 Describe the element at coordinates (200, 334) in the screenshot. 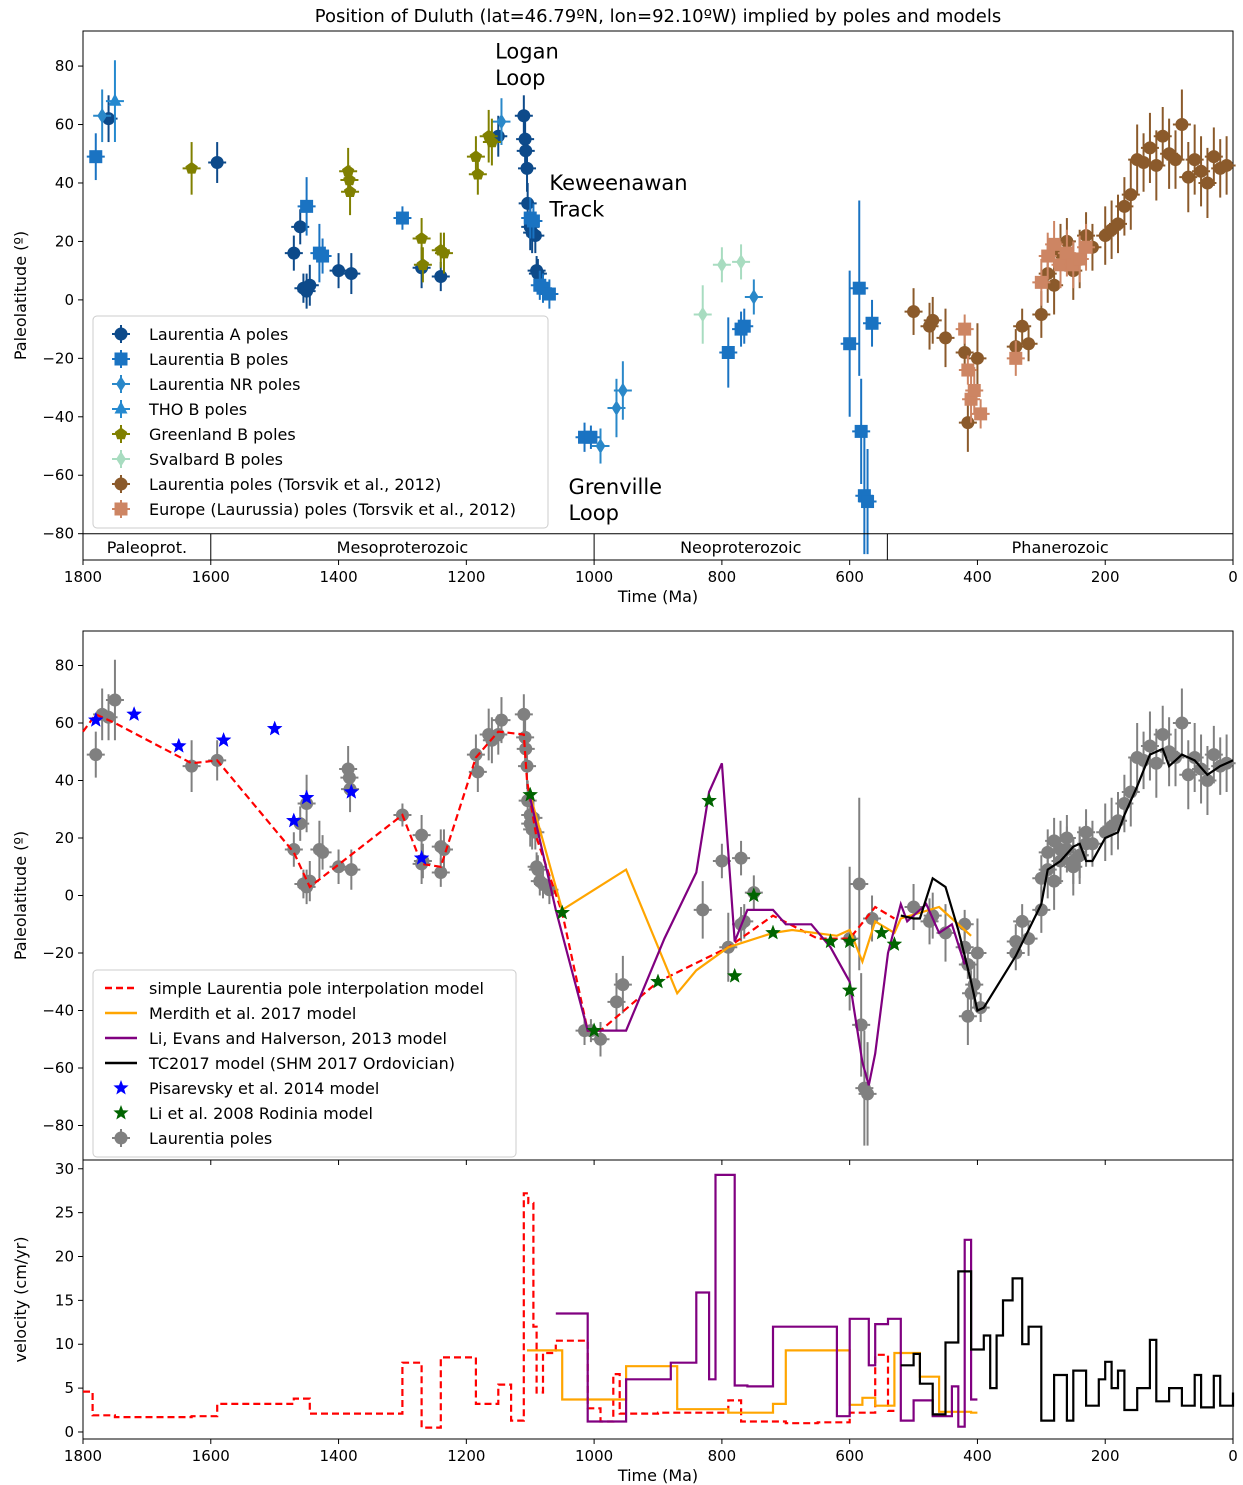

I see `legend-item: Laurentia A poles` at that location.